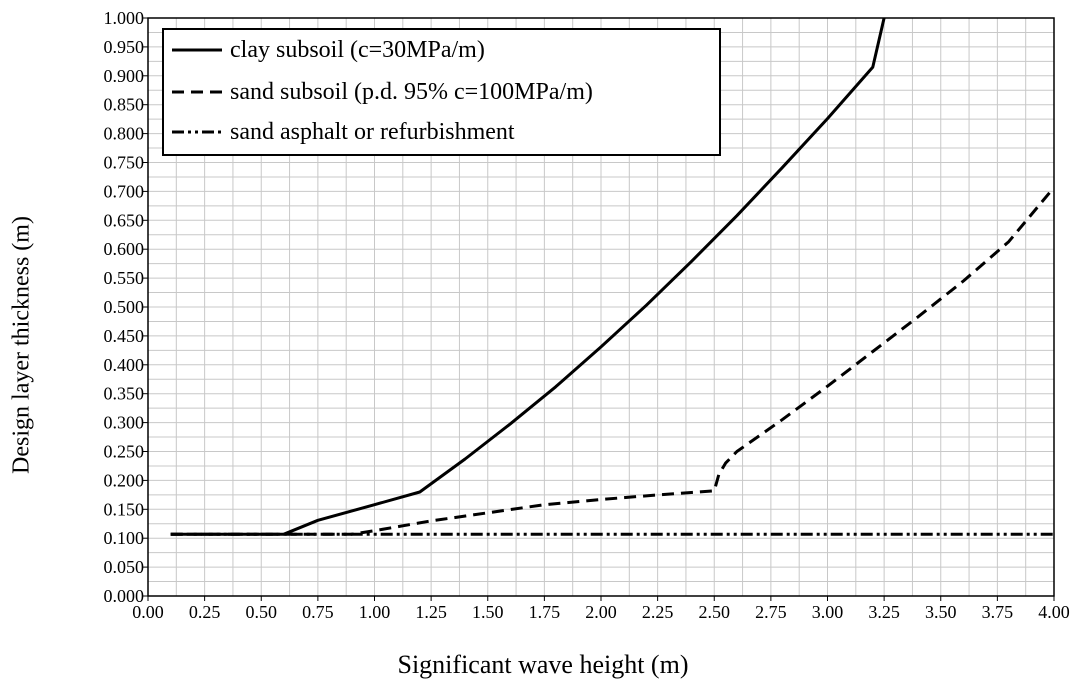 Image resolution: width=1086 pixels, height=690 pixels. What do you see at coordinates (488, 612) in the screenshot?
I see `x-tick-label: 1.50` at bounding box center [488, 612].